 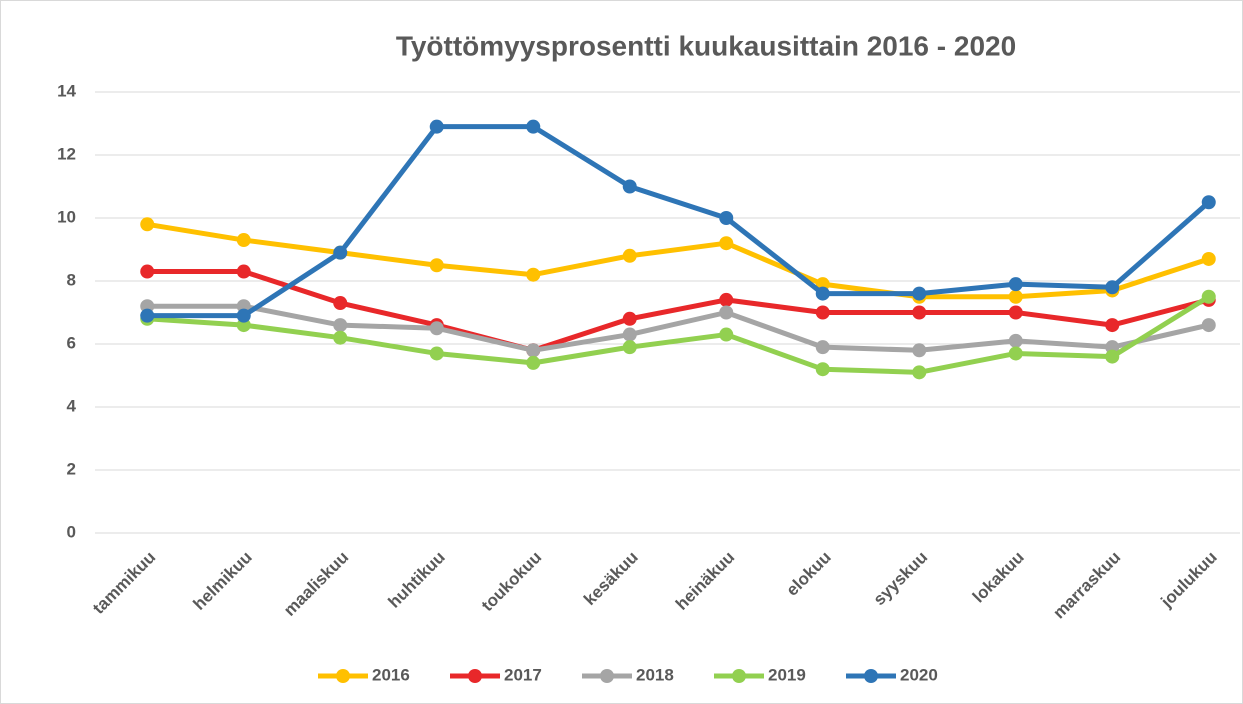 What do you see at coordinates (391, 674) in the screenshot?
I see `legend-label: 2016` at bounding box center [391, 674].